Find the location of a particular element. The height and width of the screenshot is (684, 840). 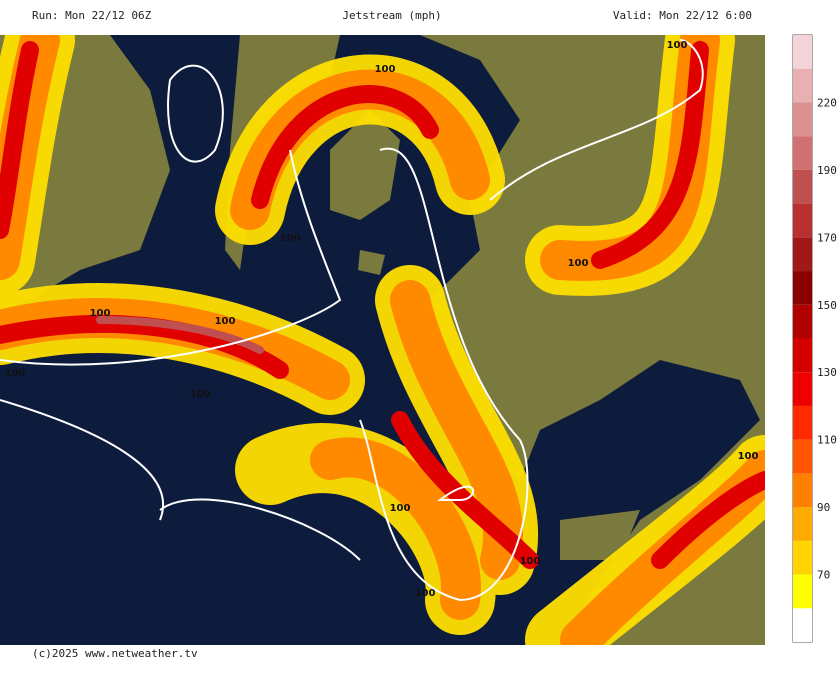

colorbar: 70 90 110 130 150 170 190 220 is located at coordinates (815, 338).